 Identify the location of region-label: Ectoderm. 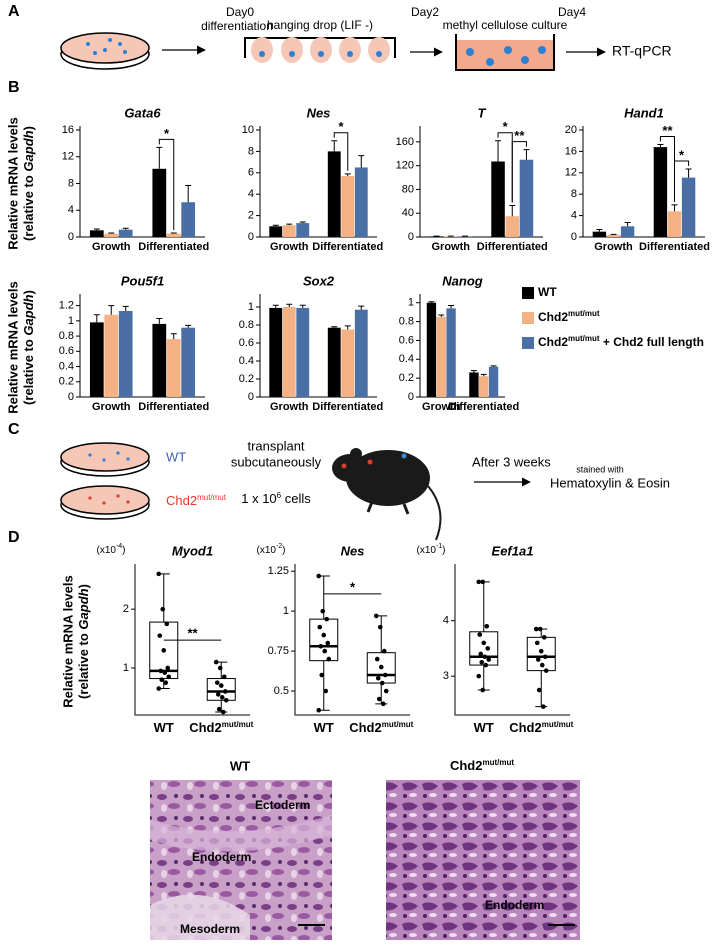
(282, 805).